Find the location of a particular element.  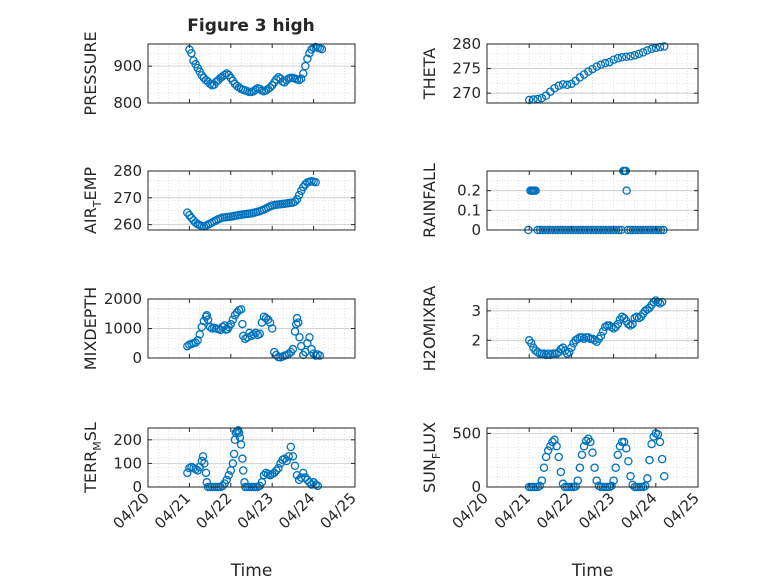

y-tick-label: 100 is located at coordinates (127, 463).